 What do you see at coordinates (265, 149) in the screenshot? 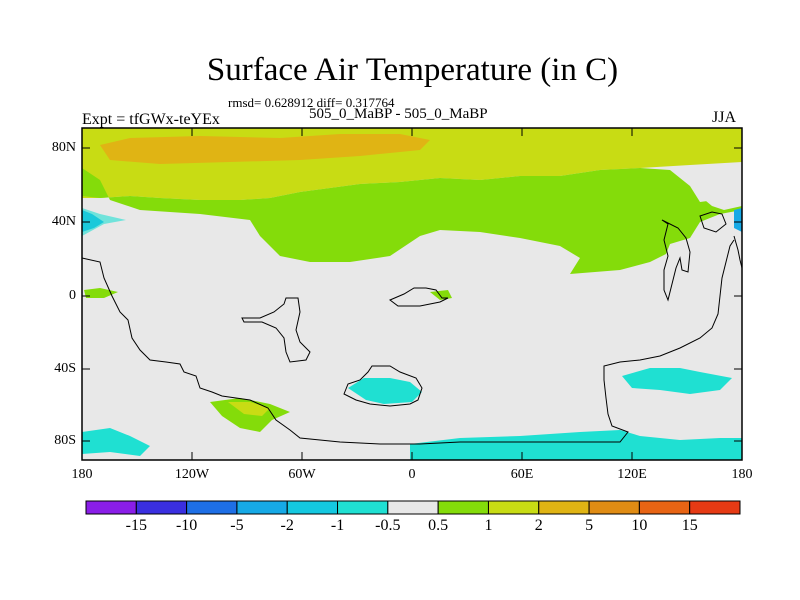
I see `north-orange-strip` at bounding box center [265, 149].